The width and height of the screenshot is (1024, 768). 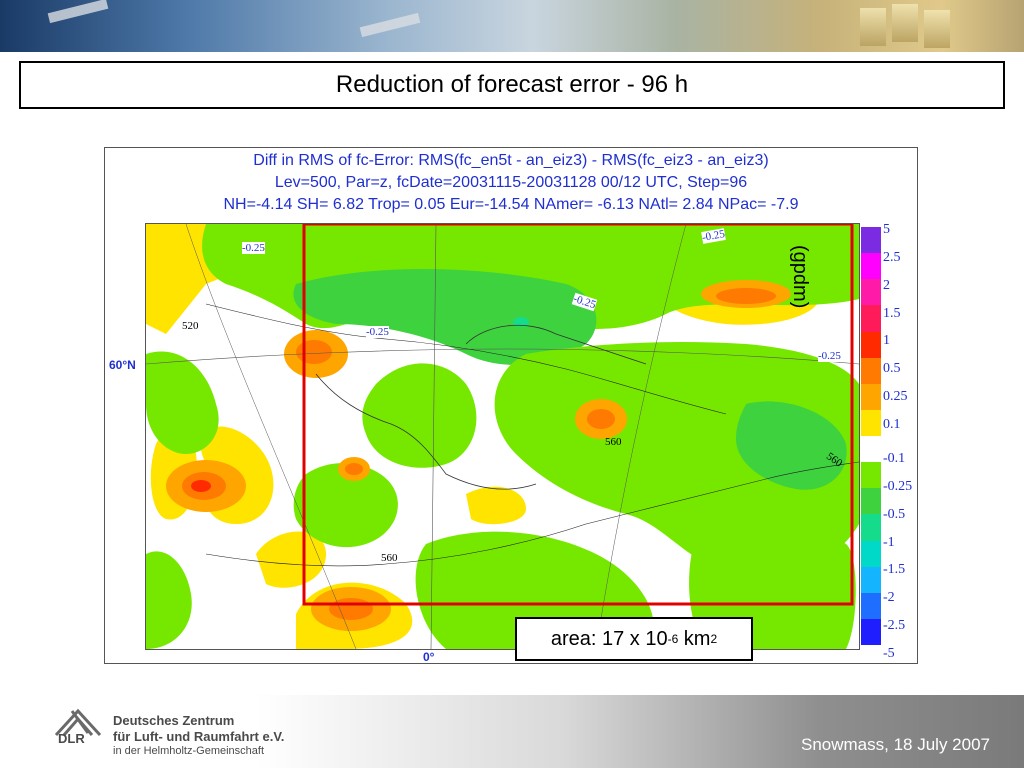 I want to click on colorbar-tick-label: 0.5, so click(x=892, y=369).